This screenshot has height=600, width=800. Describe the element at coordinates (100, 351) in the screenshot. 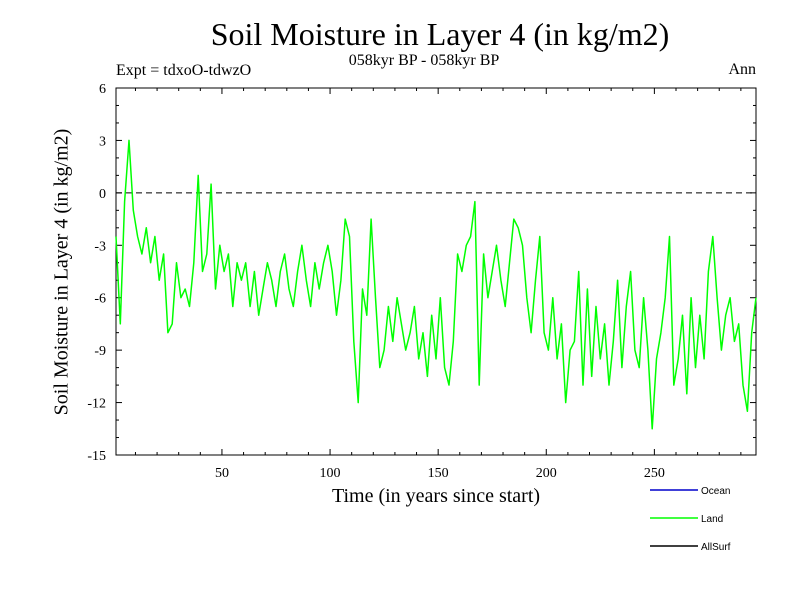

I see `y-tick-label: -9` at that location.